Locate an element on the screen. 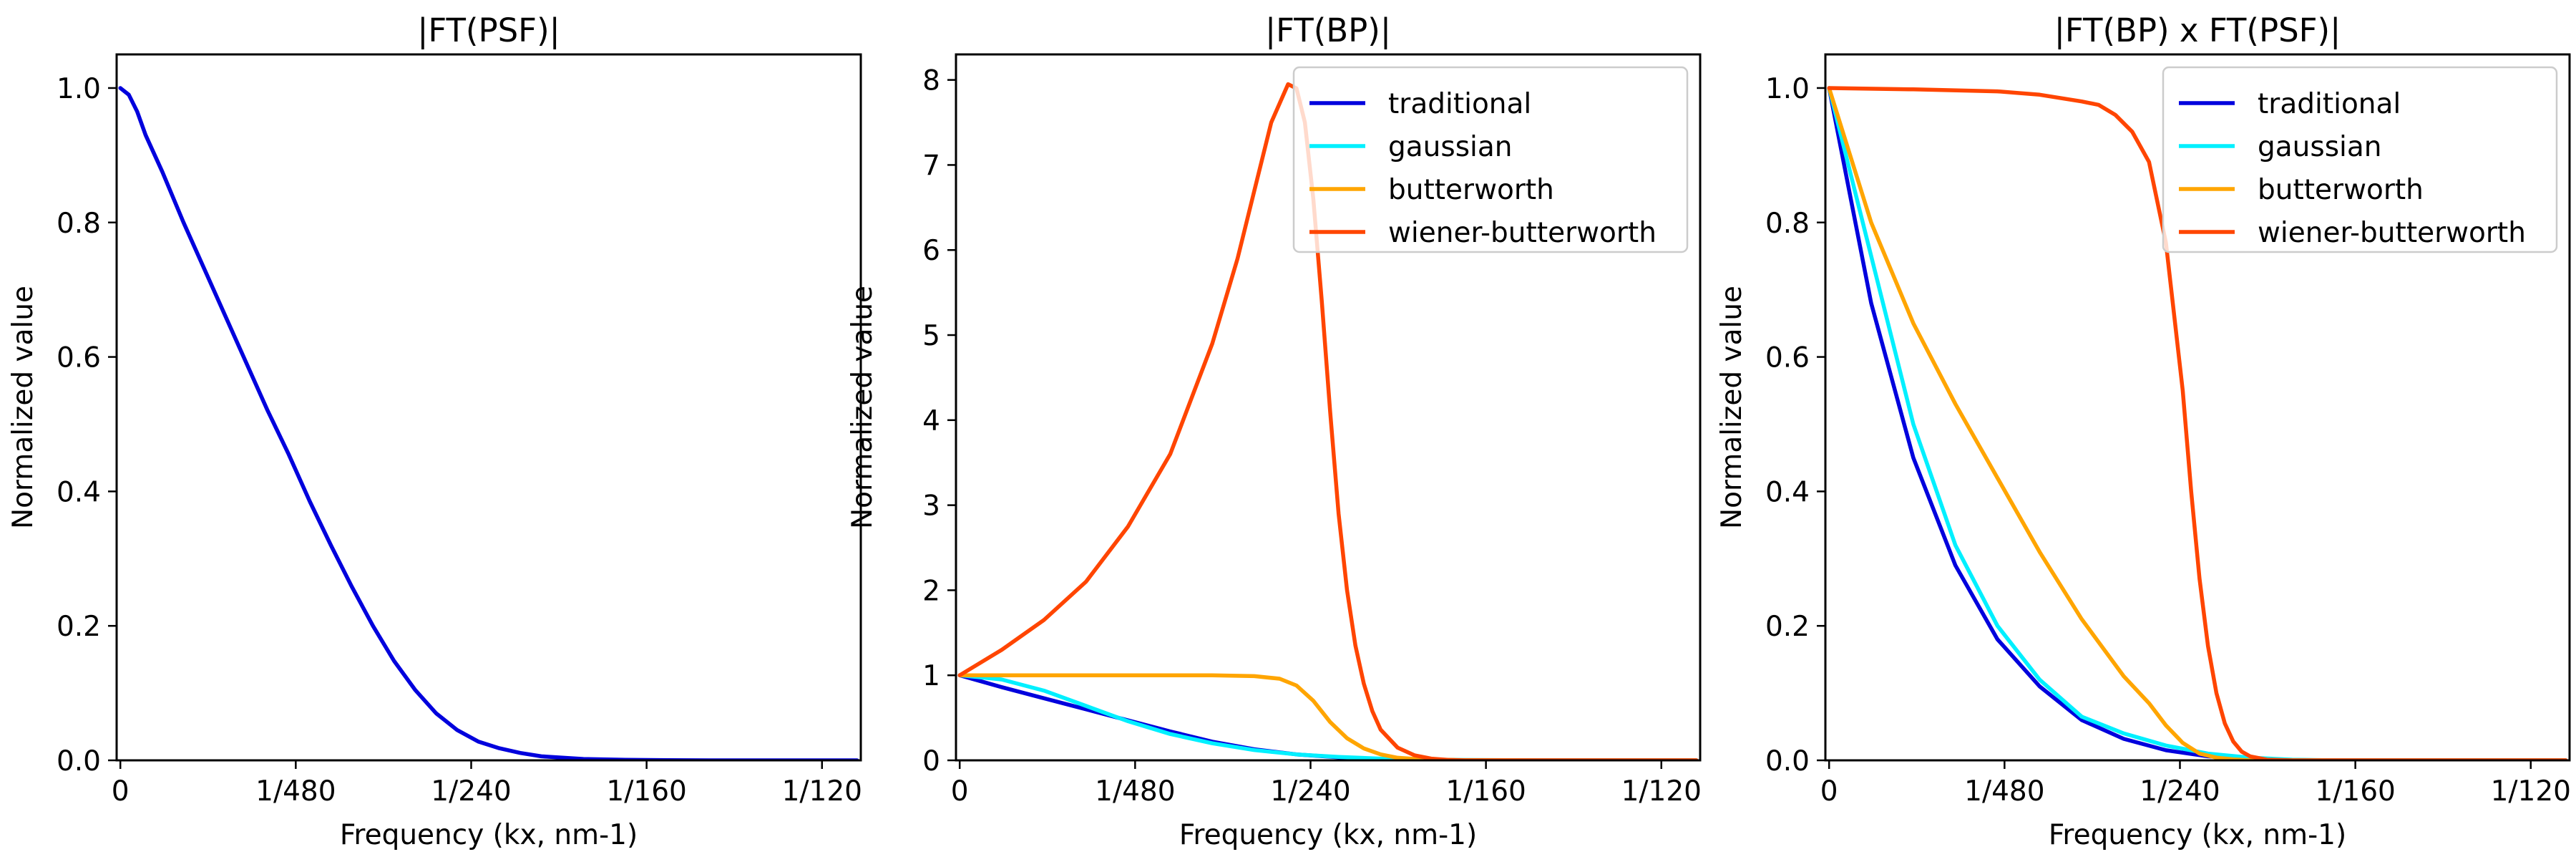 The height and width of the screenshot is (862, 2576). y-tick-label: 2 is located at coordinates (931, 591).